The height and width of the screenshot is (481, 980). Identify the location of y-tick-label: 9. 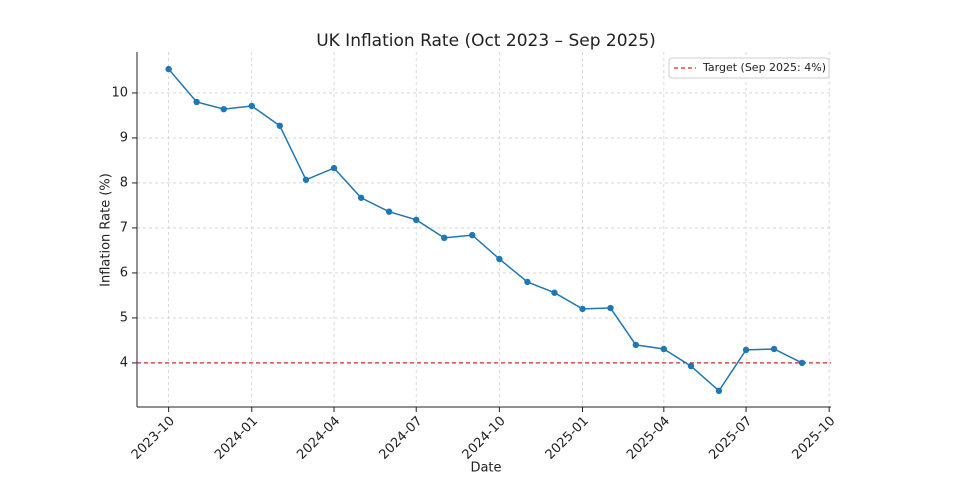
(124, 137).